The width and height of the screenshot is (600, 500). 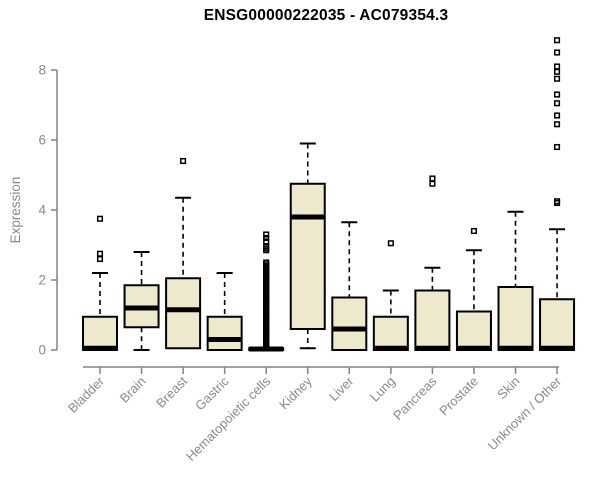 What do you see at coordinates (224, 311) in the screenshot?
I see `boxplot-gastric` at bounding box center [224, 311].